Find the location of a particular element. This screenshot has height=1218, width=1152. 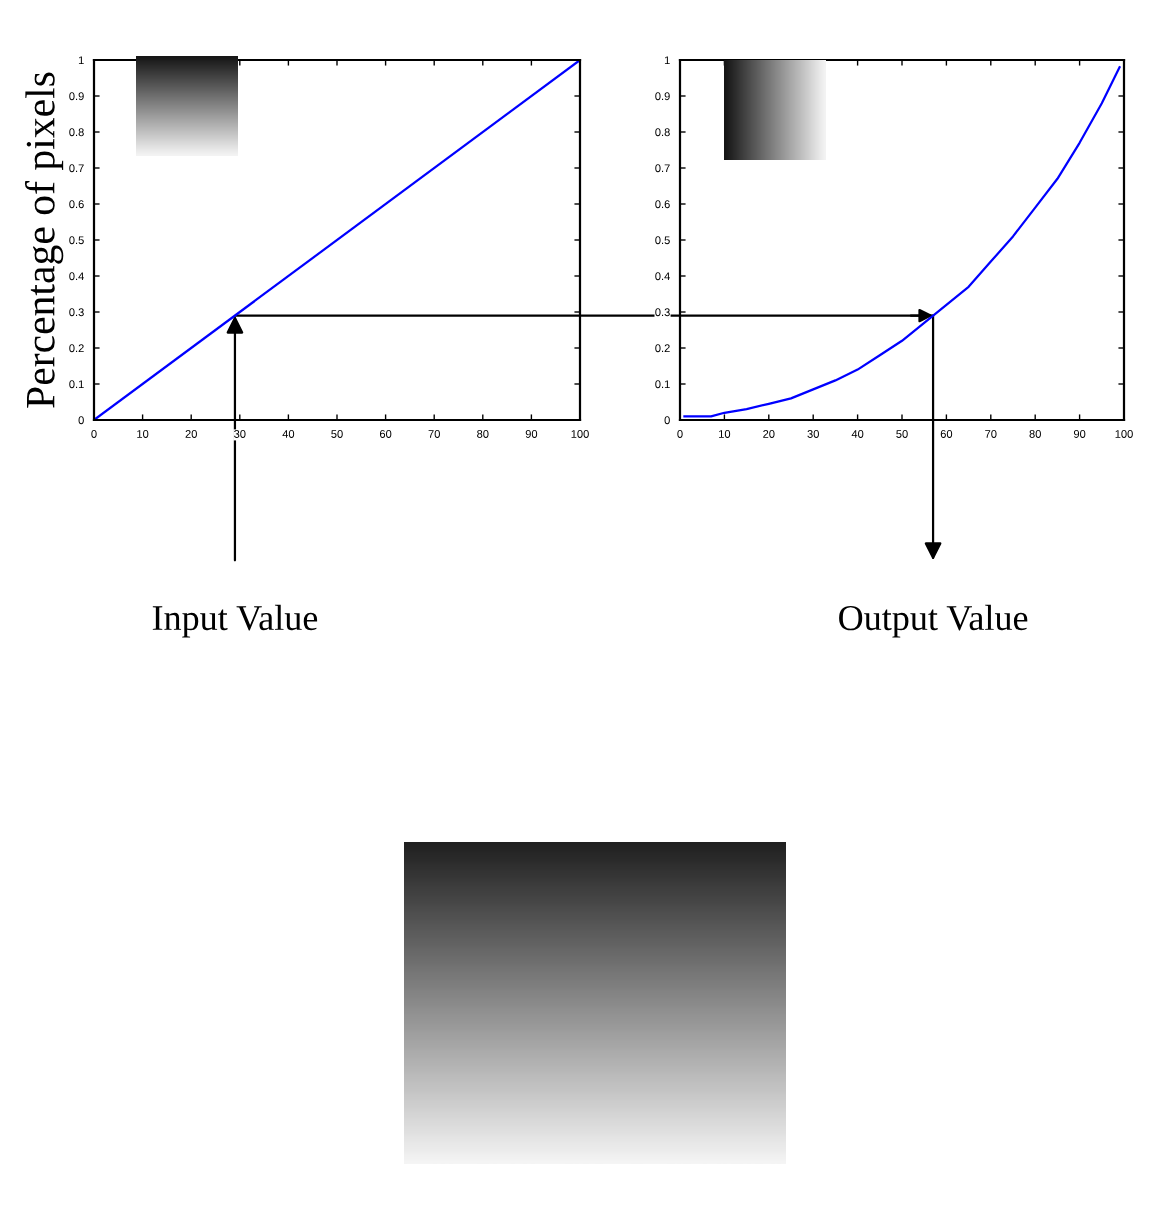

annotation: Input Value is located at coordinates (235, 621).